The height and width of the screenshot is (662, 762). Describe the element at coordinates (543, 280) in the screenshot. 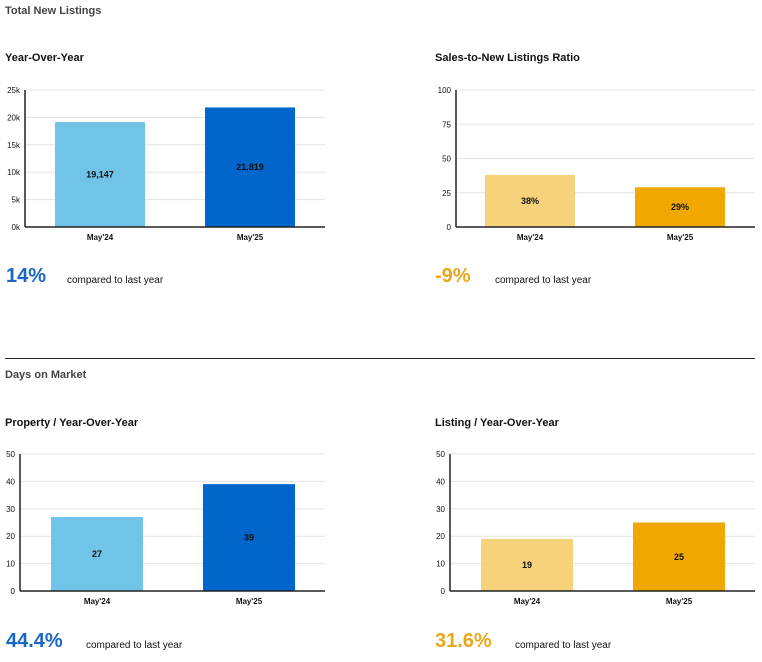

I see `compare-label-ratio: compared to last year` at that location.